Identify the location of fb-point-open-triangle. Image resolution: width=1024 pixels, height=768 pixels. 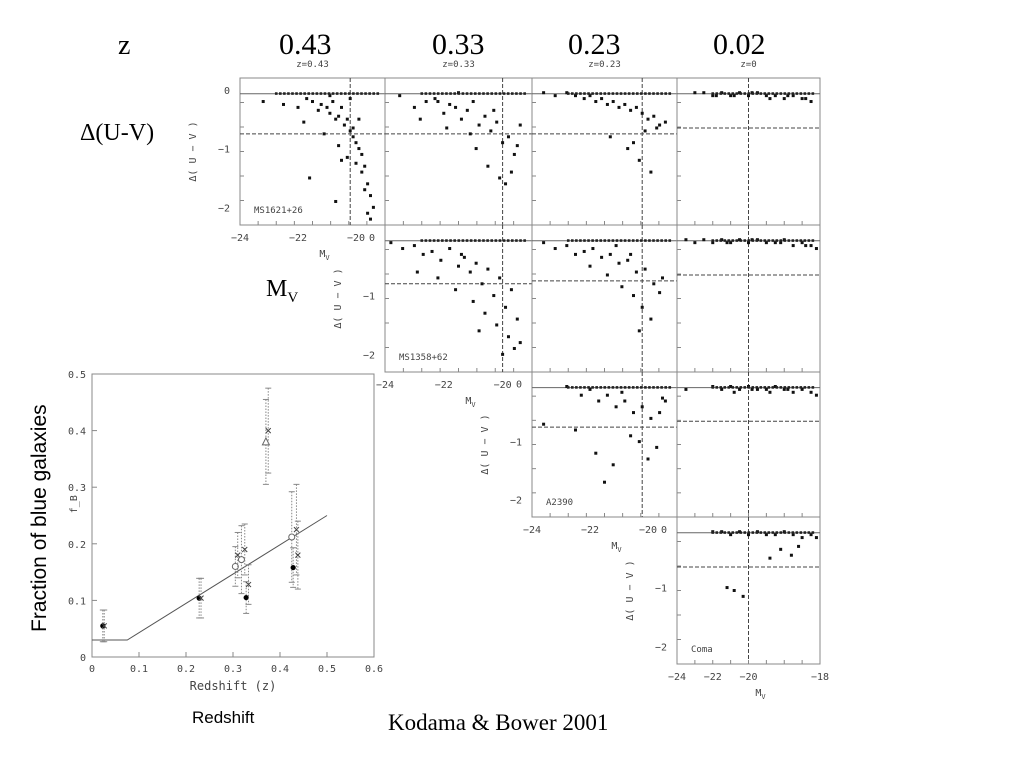
(266, 441).